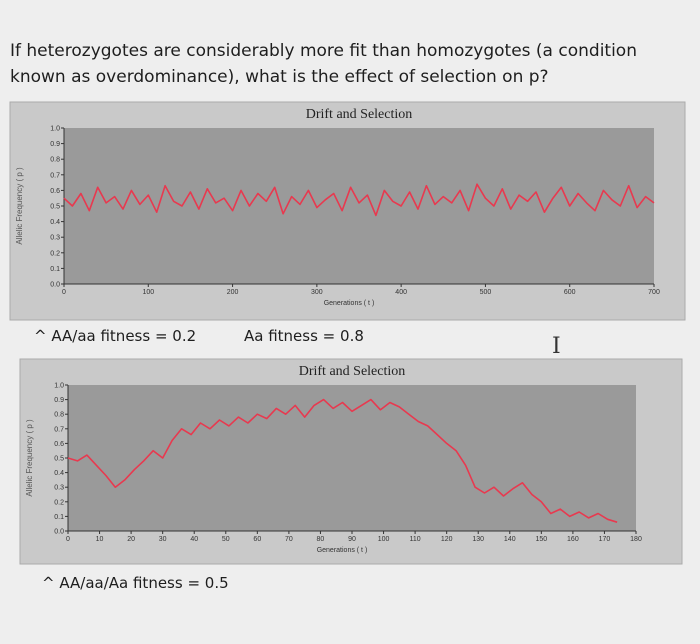 This screenshot has height=644, width=700. What do you see at coordinates (605, 539) in the screenshot?
I see `x-tick-label: 170` at bounding box center [605, 539].